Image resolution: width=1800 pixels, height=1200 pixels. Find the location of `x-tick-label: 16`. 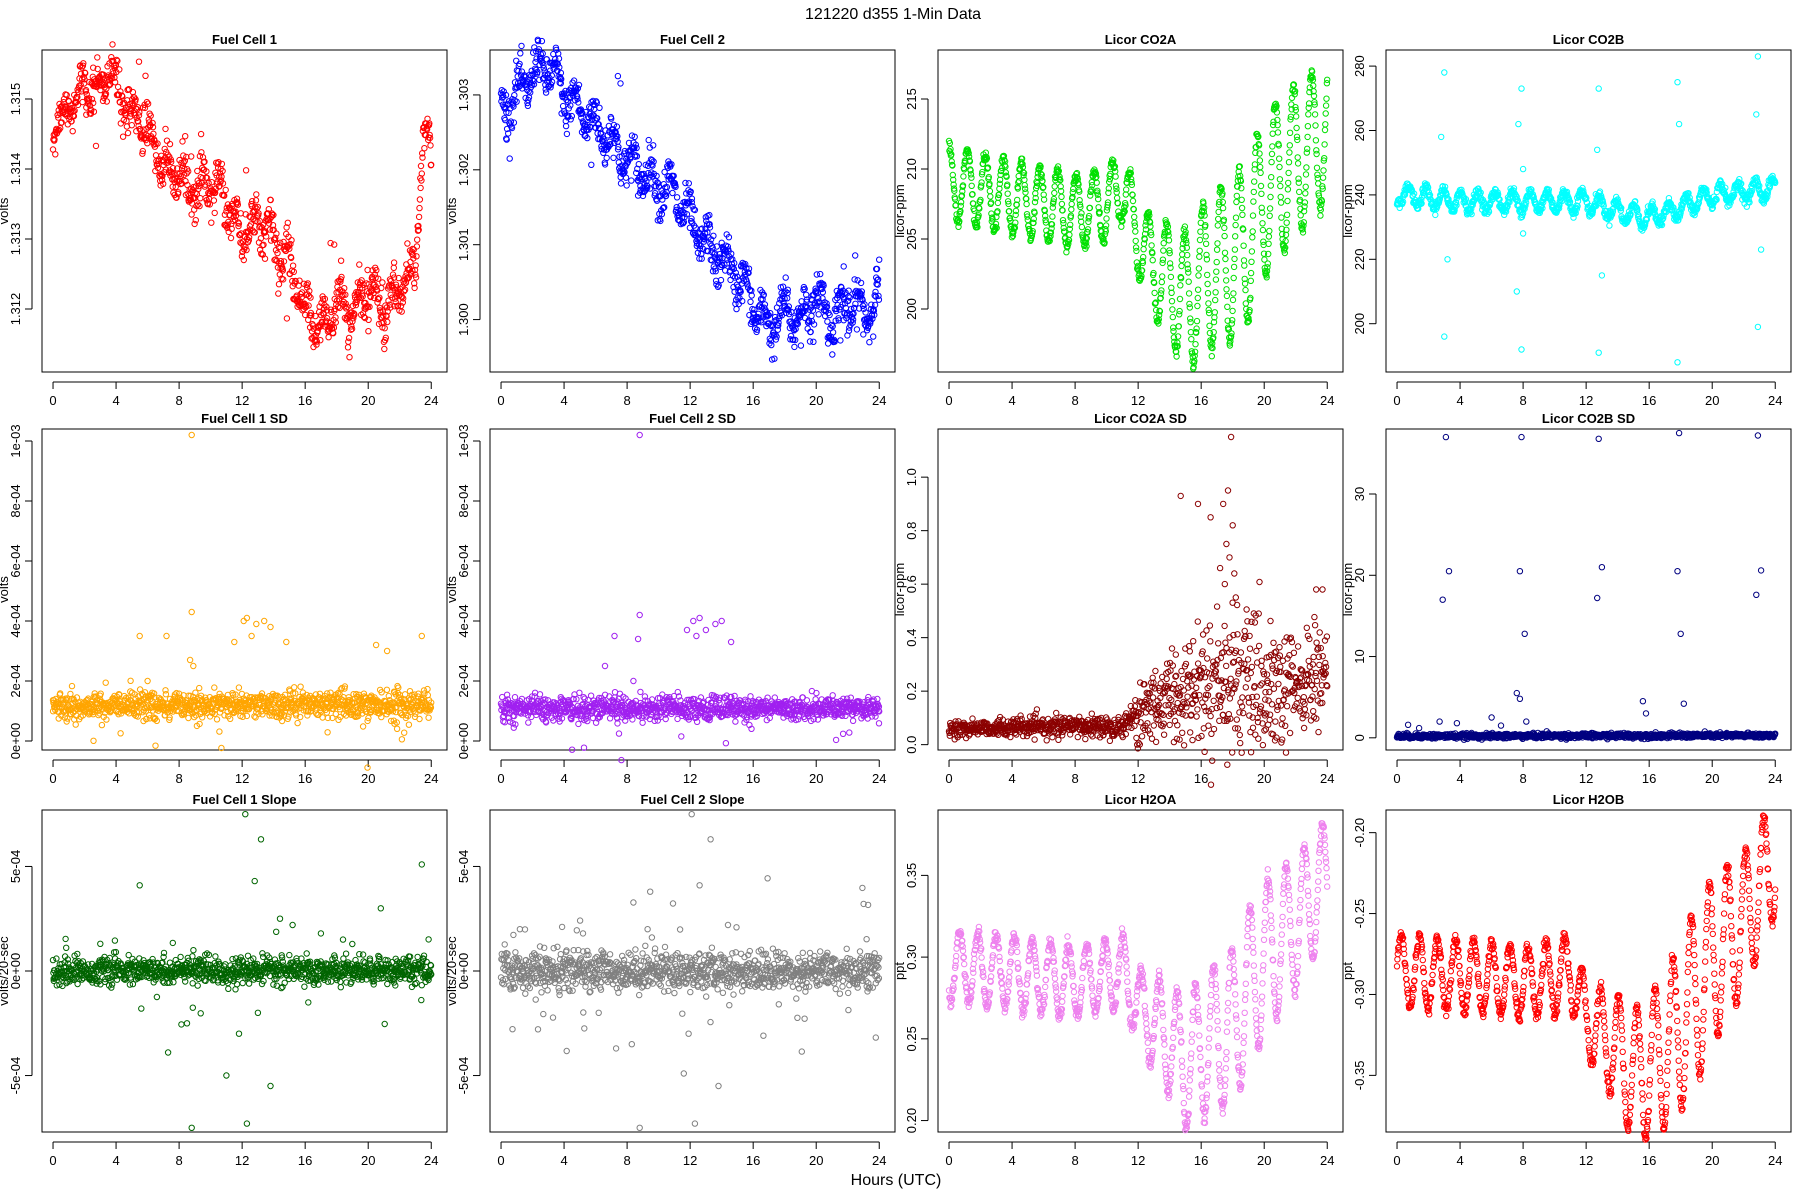

x-tick-label: 16 is located at coordinates (1201, 400).